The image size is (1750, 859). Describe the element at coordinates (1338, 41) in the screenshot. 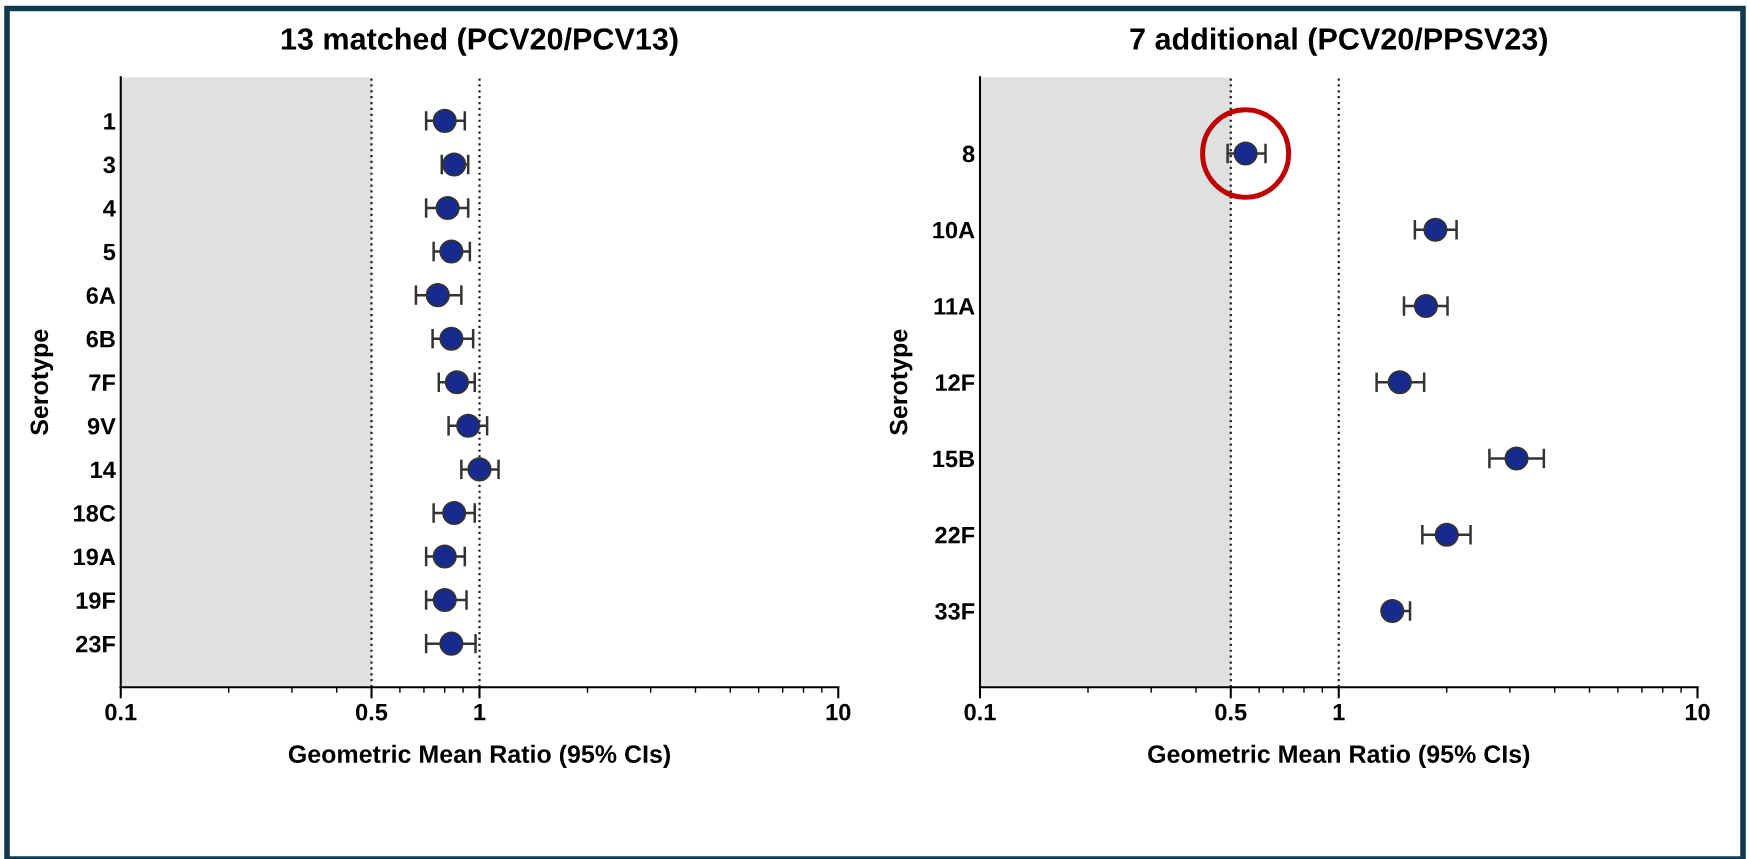

I see `chart-title: 7 additional (PCV20/PPSV23)` at that location.